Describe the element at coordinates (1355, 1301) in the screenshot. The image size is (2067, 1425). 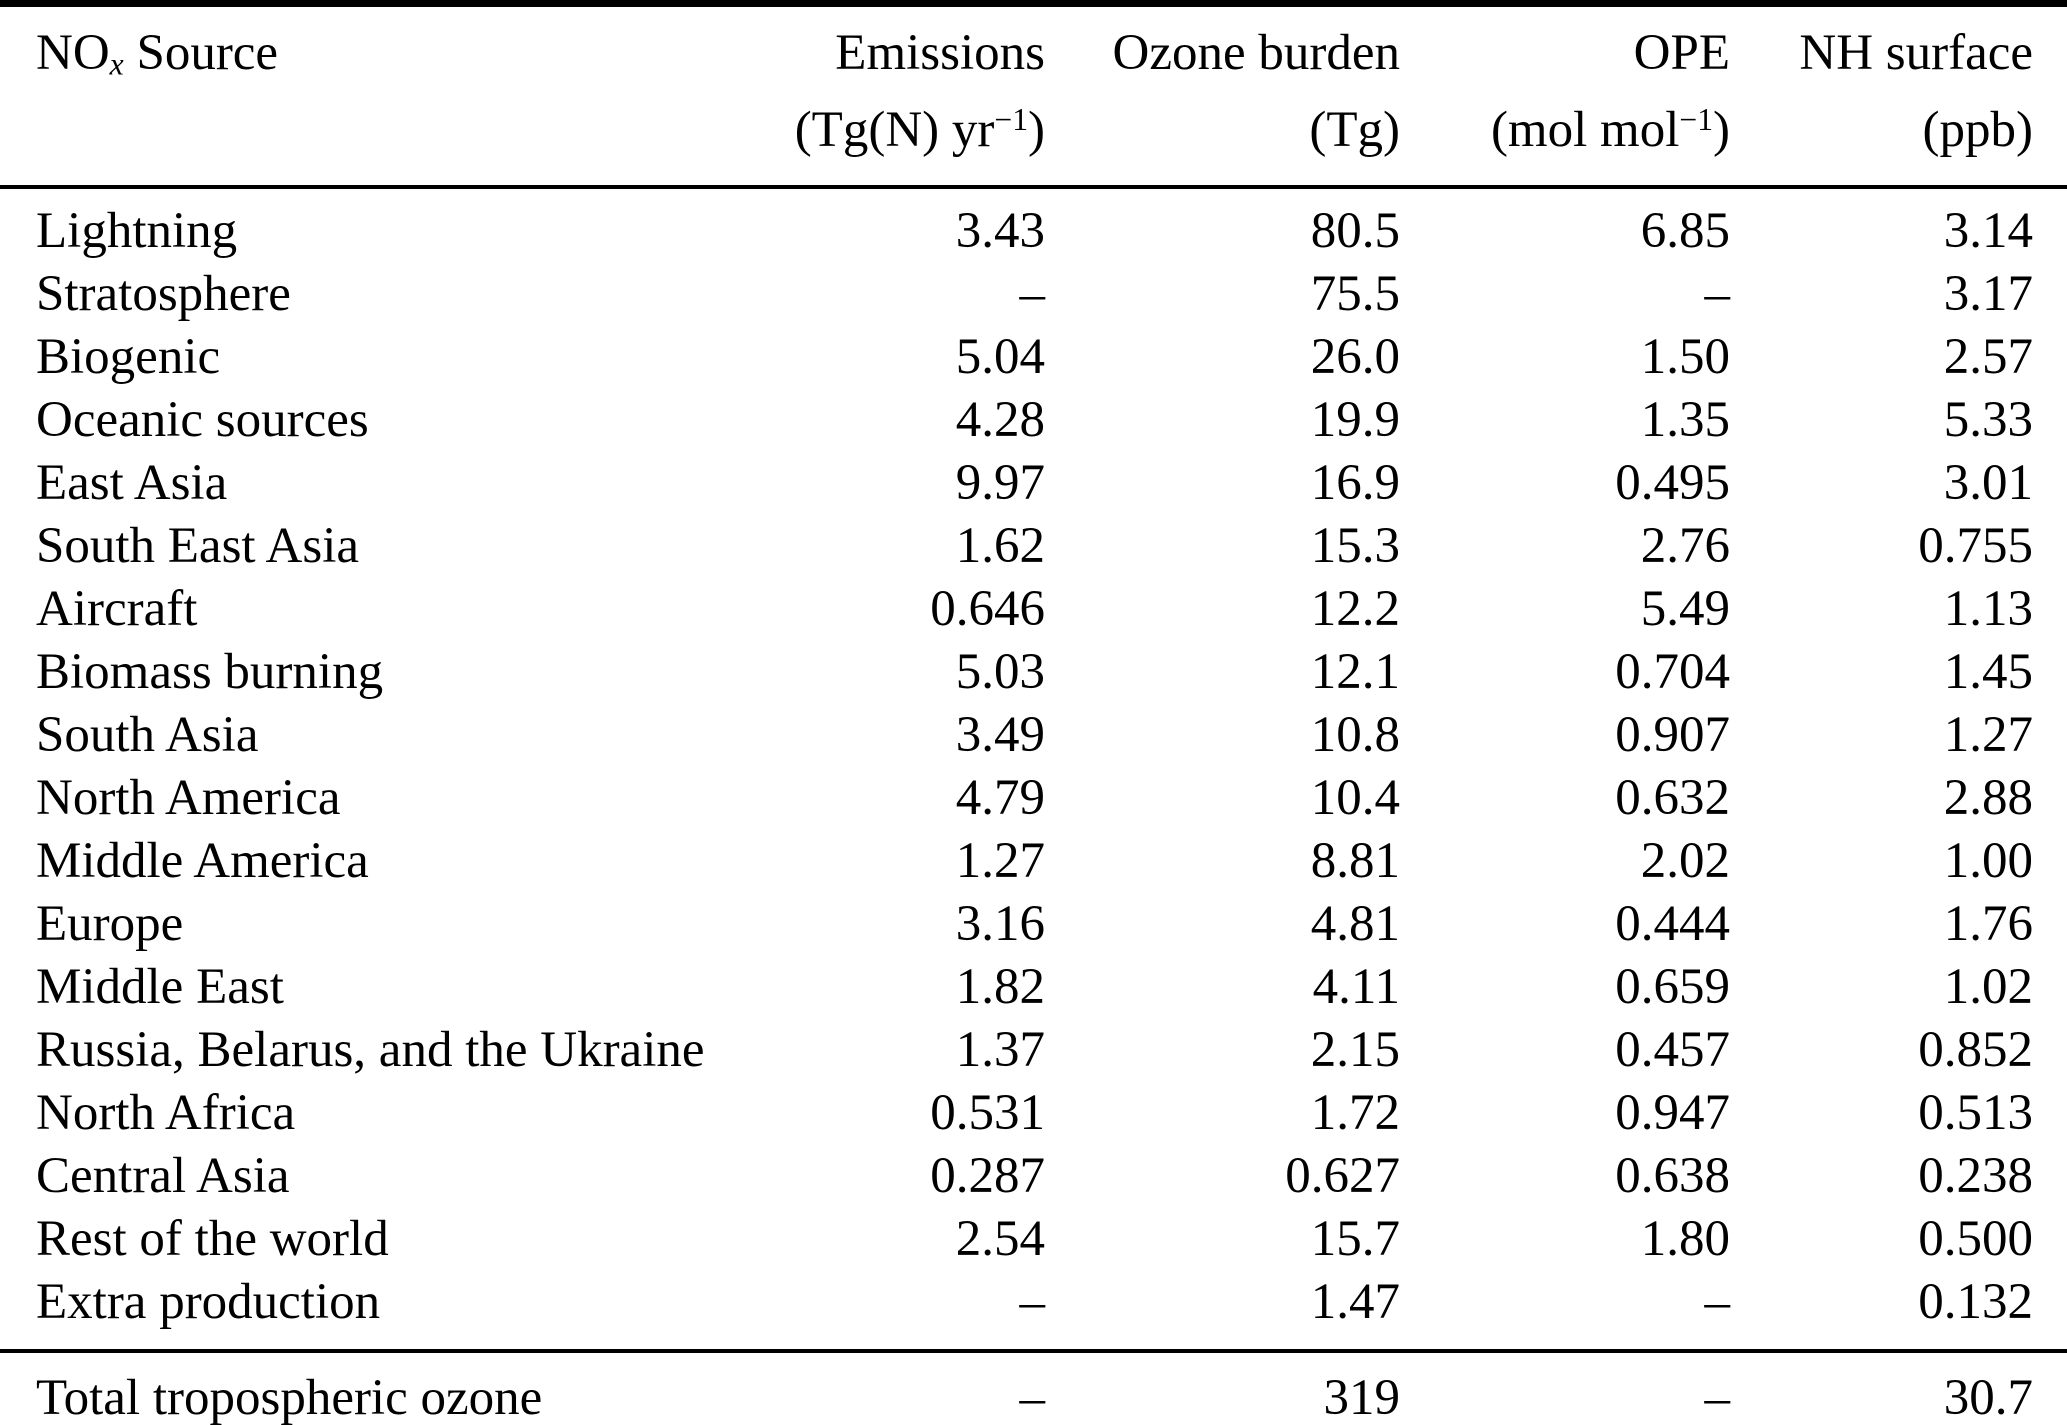
I see `cell-ozone-burden: 1.47` at that location.